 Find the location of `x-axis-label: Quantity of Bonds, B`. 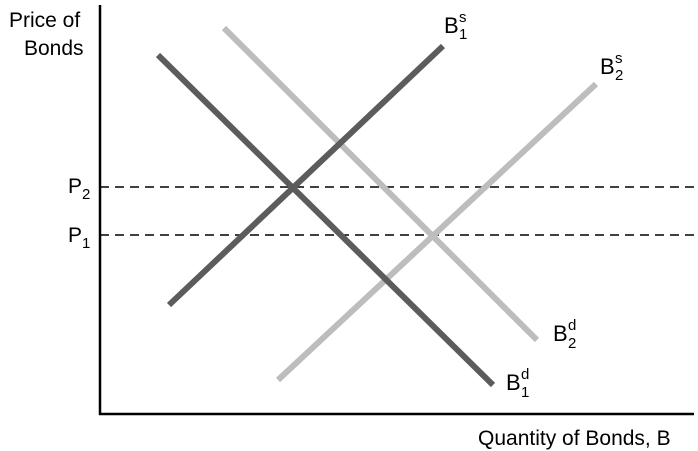

x-axis-label: Quantity of Bonds, B is located at coordinates (574, 438).